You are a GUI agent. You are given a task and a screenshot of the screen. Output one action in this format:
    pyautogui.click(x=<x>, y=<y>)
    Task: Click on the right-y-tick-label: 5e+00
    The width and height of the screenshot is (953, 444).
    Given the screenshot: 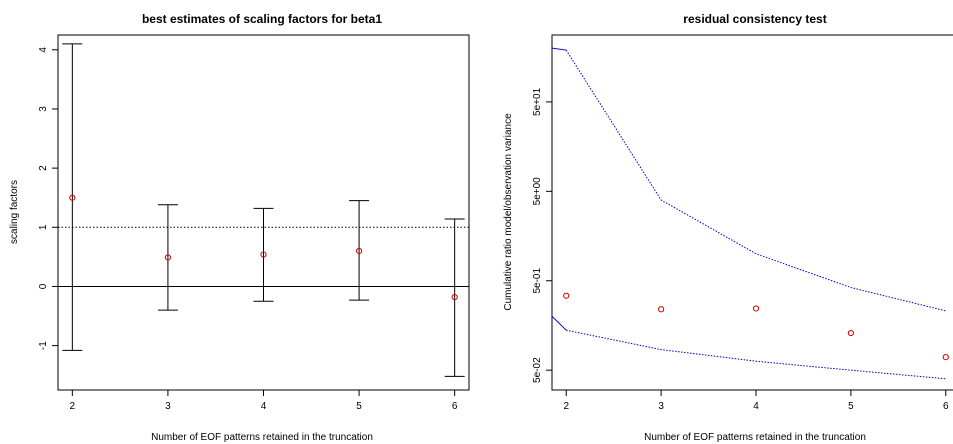 What is the action you would take?
    pyautogui.click(x=537, y=191)
    